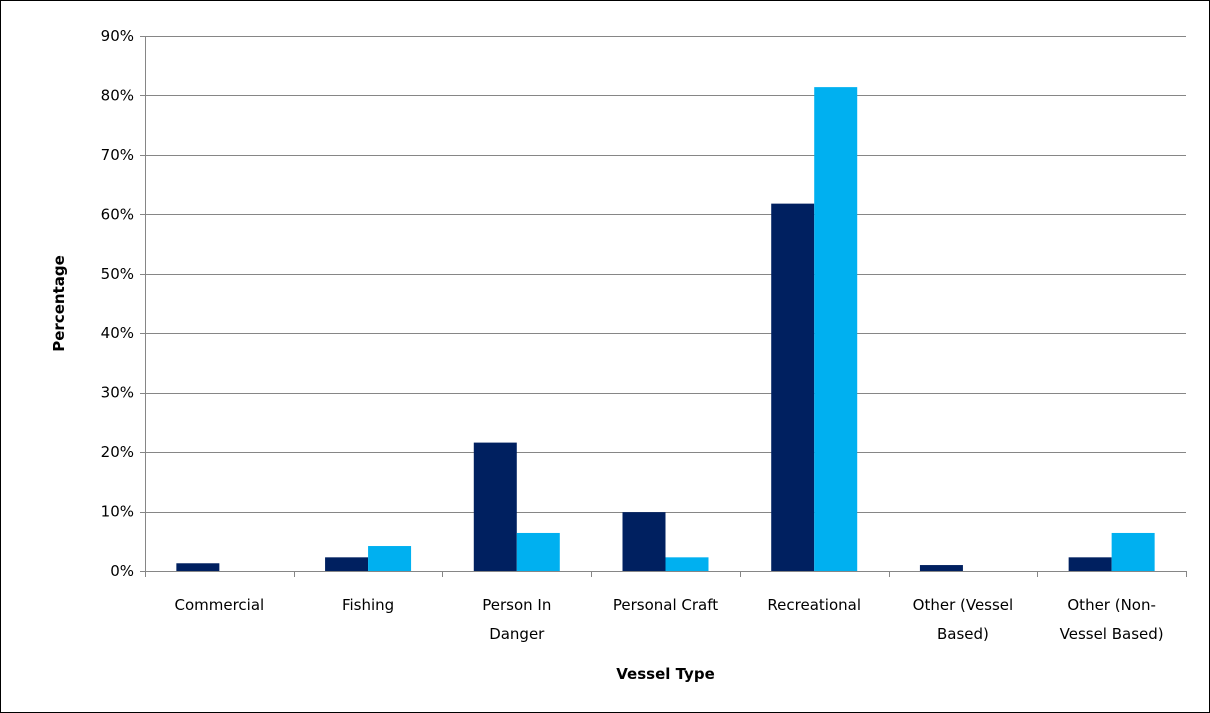 This screenshot has height=713, width=1210. I want to click on x-tick-label-1: Commercial, so click(219, 605).